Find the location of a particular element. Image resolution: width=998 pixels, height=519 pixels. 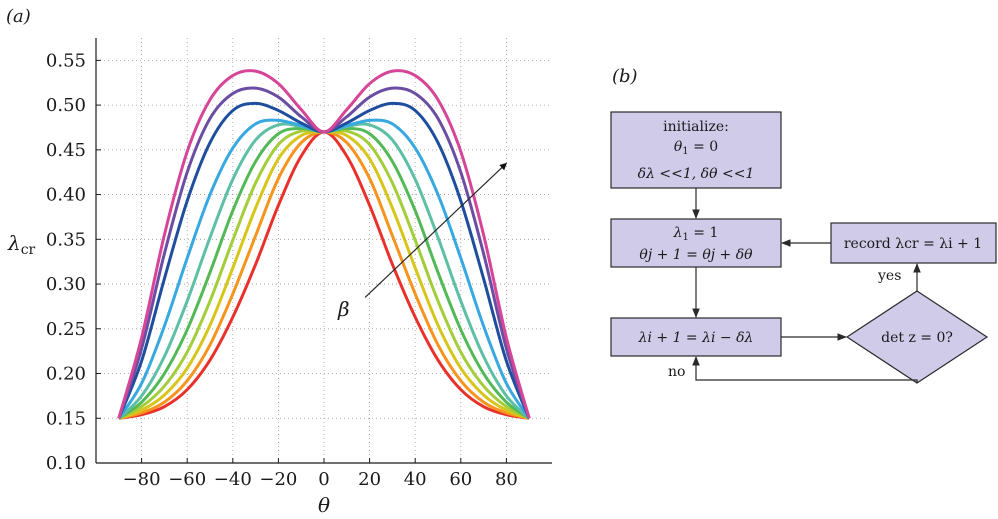

y-tick-label: 0.15 is located at coordinates (66, 418).